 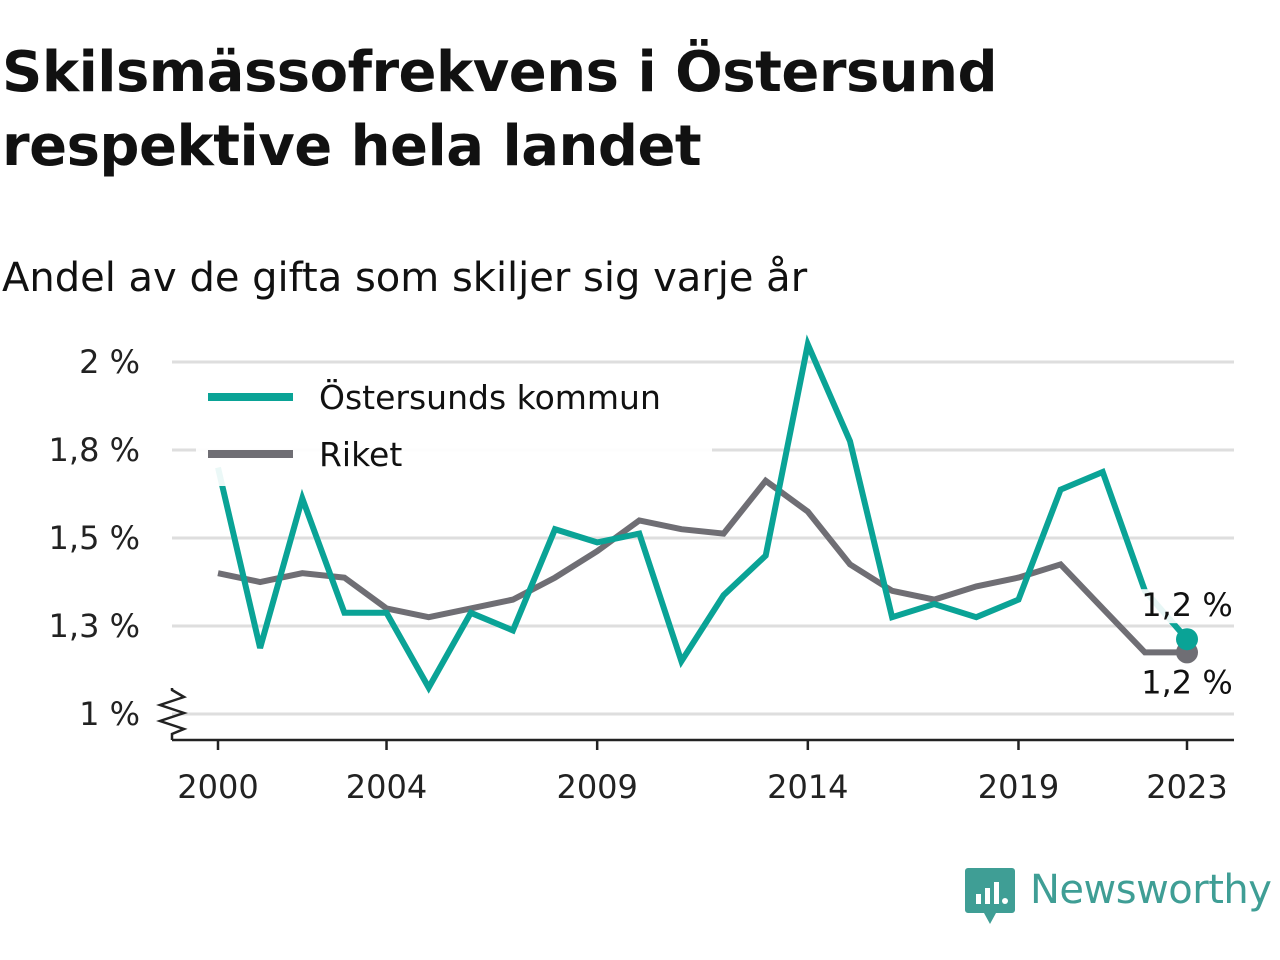 I want to click on x-tick-label: 2004, so click(x=386, y=787).